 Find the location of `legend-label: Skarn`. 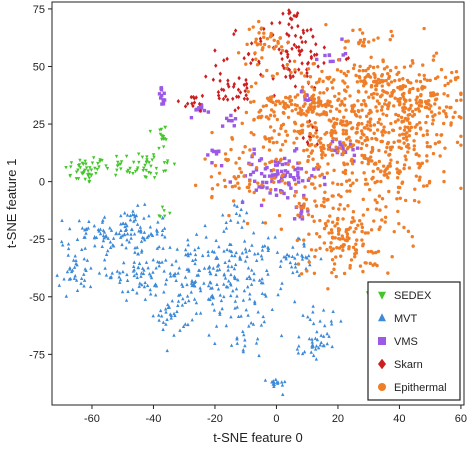

legend-label: Skarn is located at coordinates (408, 365).